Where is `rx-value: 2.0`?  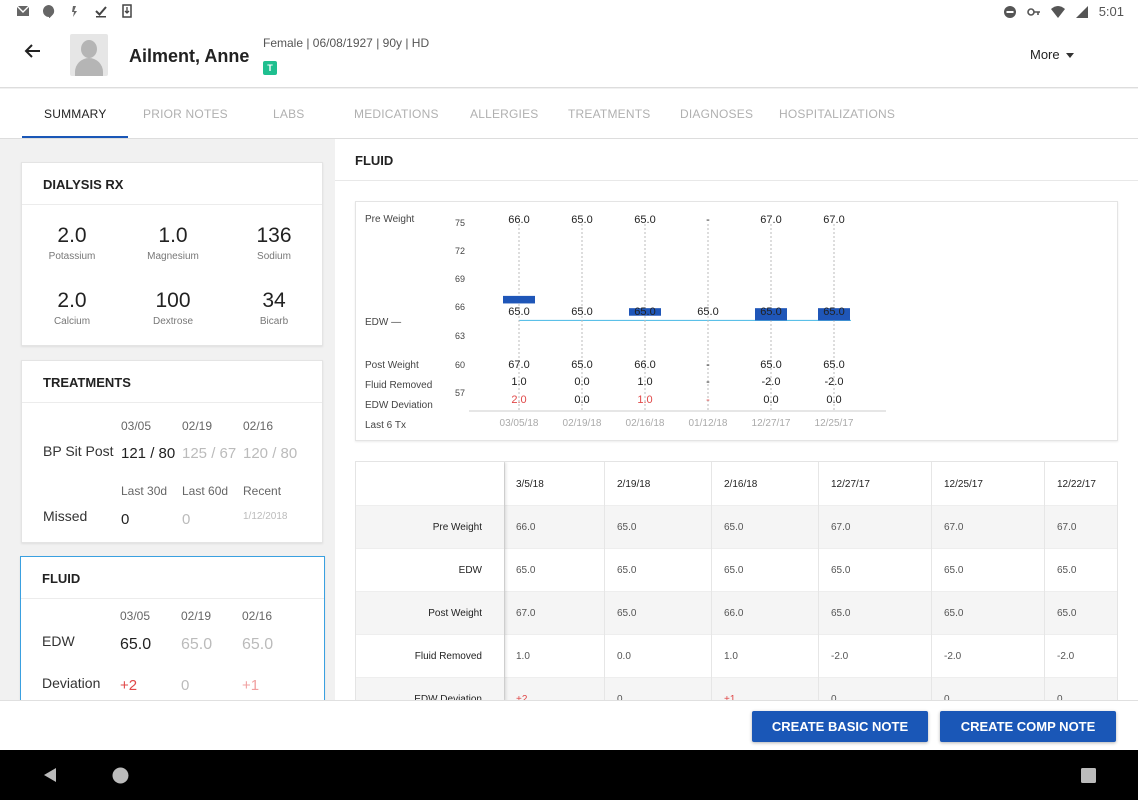
rx-value: 2.0 is located at coordinates (72, 300).